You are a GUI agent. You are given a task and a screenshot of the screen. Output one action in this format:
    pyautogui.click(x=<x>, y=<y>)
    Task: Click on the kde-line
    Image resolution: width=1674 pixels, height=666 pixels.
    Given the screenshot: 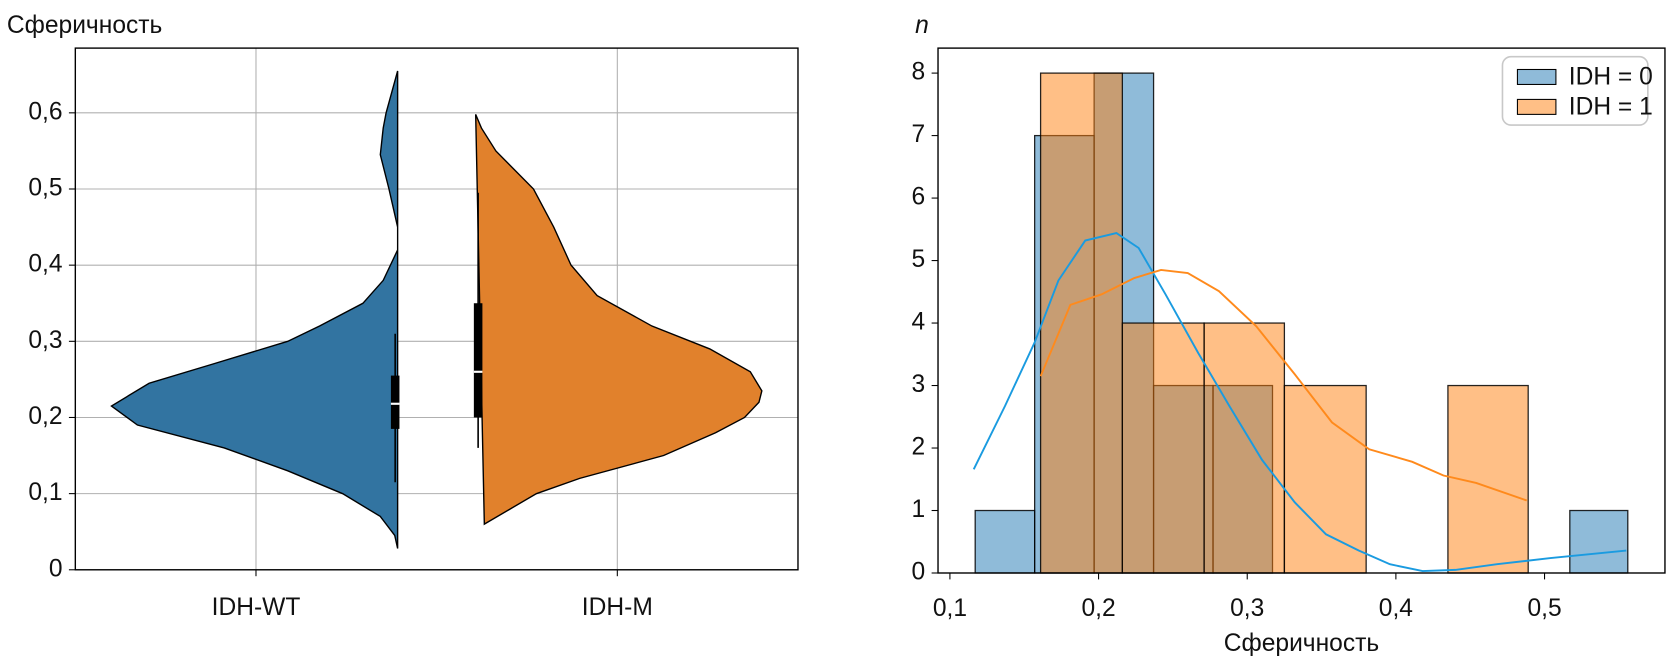 What is the action you would take?
    pyautogui.click(x=1283, y=385)
    